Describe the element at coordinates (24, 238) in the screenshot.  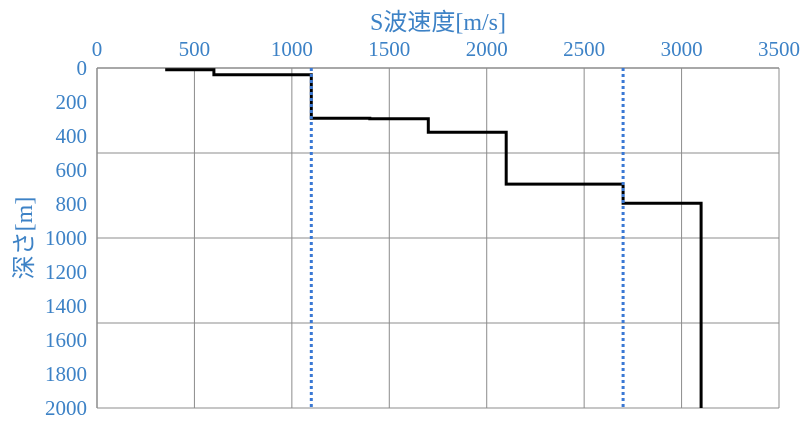
I see `y-axis-title: 深さ[m]` at that location.